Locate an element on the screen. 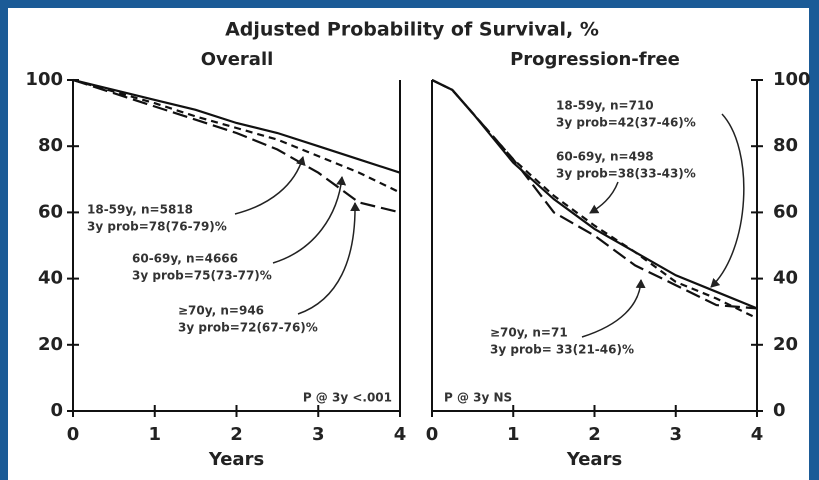 The width and height of the screenshot is (819, 480). annotation: 3y prob=72(67-76)% is located at coordinates (248, 328).